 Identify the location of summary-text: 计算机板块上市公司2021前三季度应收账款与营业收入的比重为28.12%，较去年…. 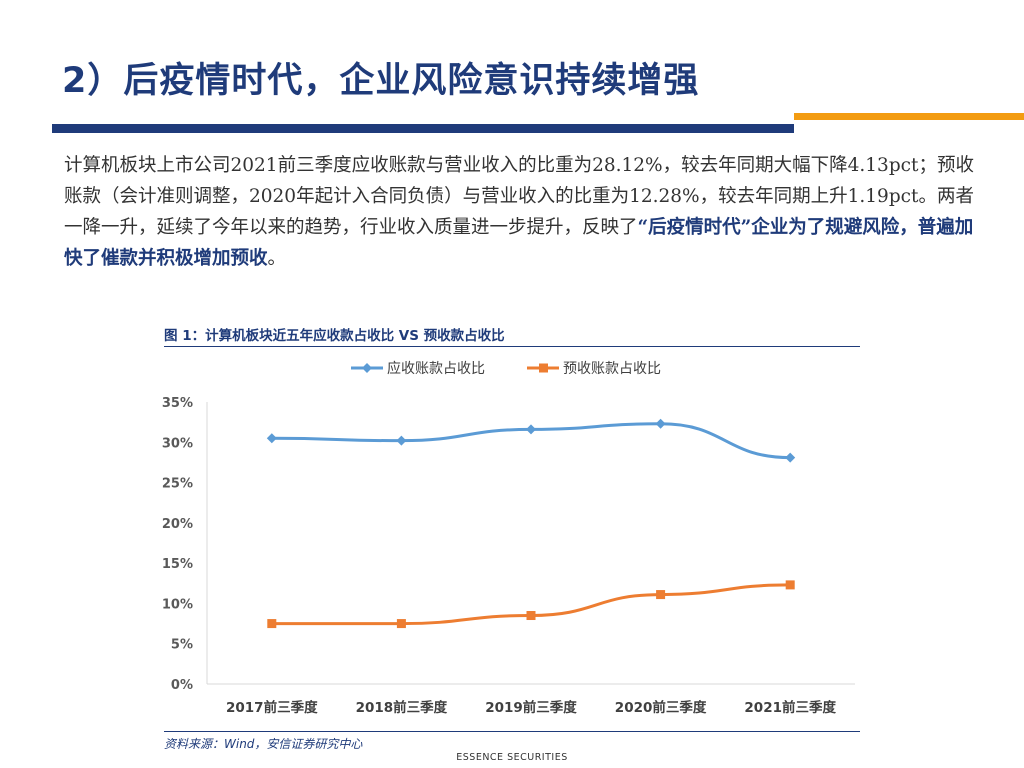
(519, 196).